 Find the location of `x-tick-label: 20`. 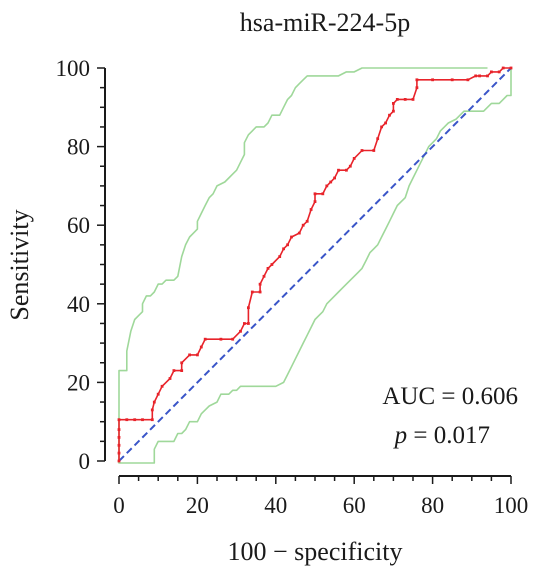

x-tick-label: 20 is located at coordinates (197, 505).